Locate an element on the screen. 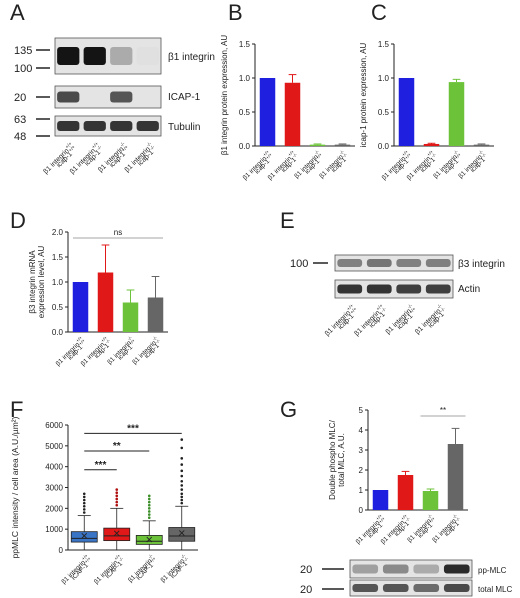 This screenshot has width=520, height=598. y-tick-label: 0.0 is located at coordinates (245, 146).